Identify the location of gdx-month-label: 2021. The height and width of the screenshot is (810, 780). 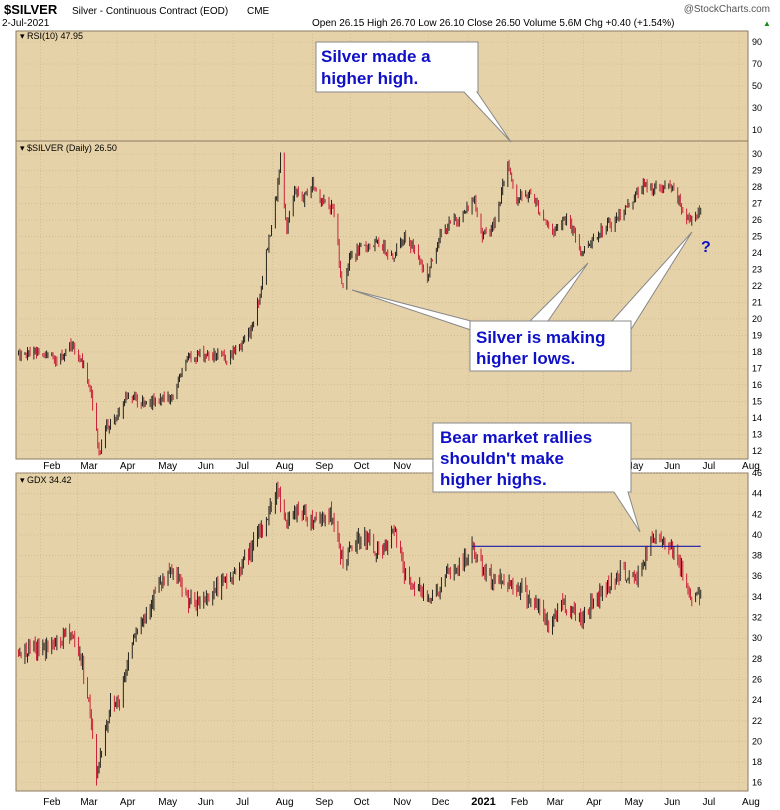
(483, 802).